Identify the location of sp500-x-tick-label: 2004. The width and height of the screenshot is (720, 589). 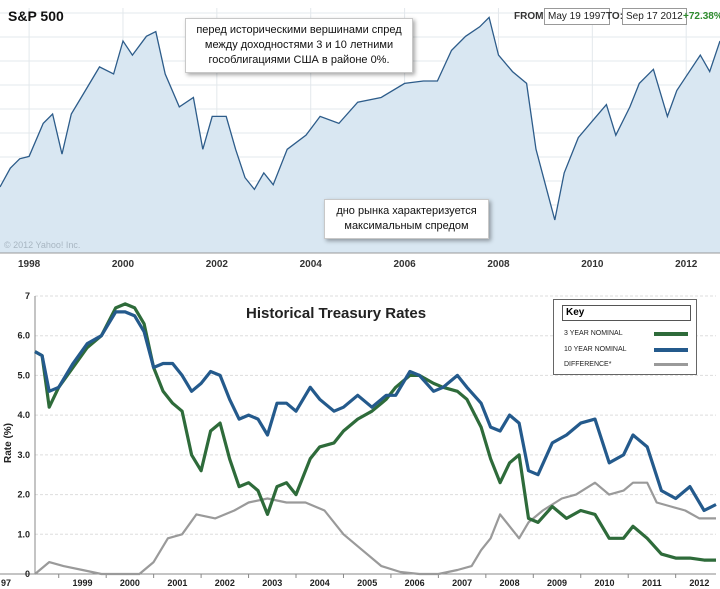
(311, 264).